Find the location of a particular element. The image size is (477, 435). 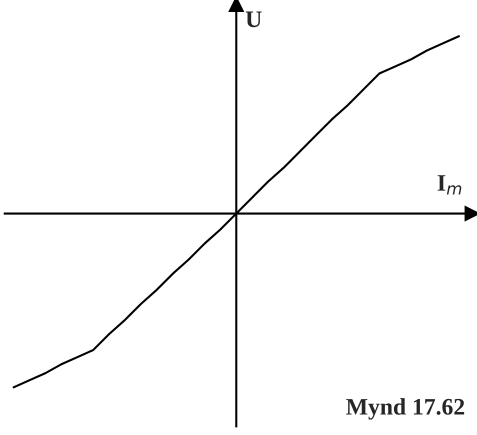

x-axis-title: I$_{m}$ is located at coordinates (450, 185).